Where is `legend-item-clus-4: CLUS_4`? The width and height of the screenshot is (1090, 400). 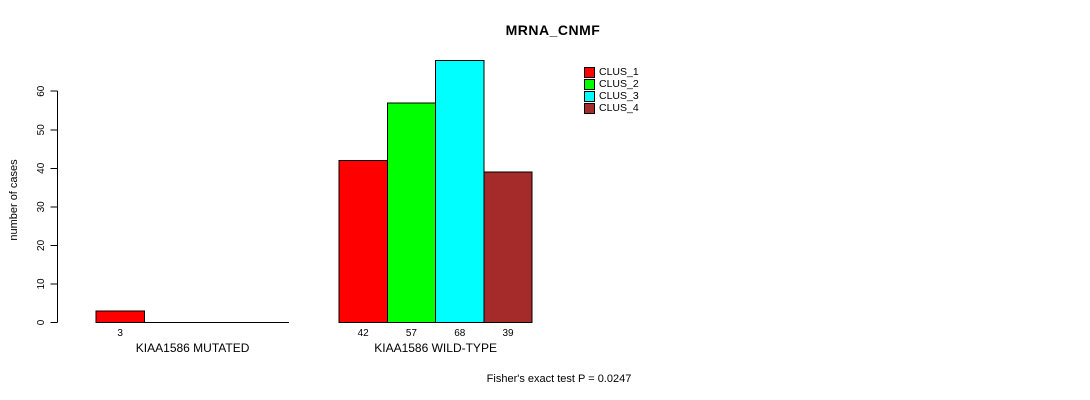 legend-item-clus-4: CLUS_4 is located at coordinates (611, 108).